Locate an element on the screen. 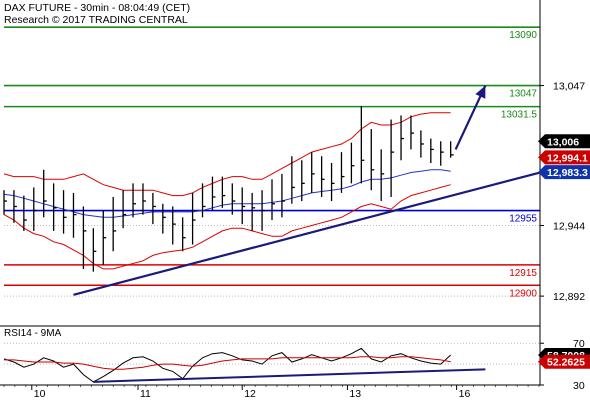 The image size is (590, 400). level-label: 13047 is located at coordinates (523, 94).